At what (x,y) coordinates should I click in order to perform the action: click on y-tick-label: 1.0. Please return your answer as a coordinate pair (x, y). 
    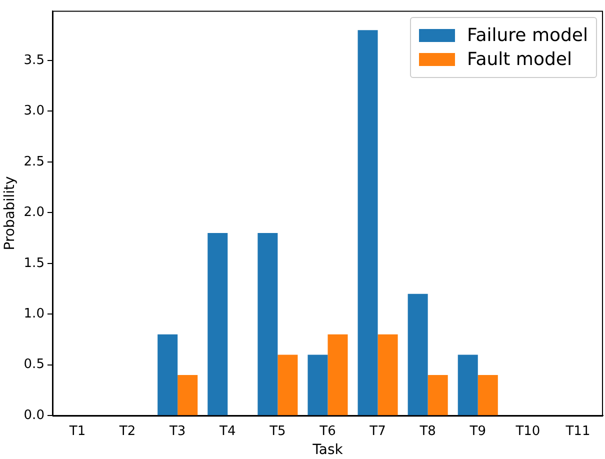
    Looking at the image, I should click on (34, 314).